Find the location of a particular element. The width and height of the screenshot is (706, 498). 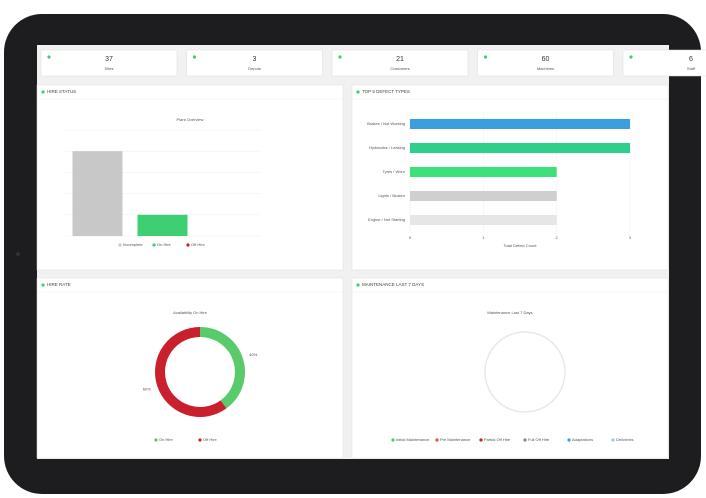

legend-label: Full Off Hire is located at coordinates (539, 439).